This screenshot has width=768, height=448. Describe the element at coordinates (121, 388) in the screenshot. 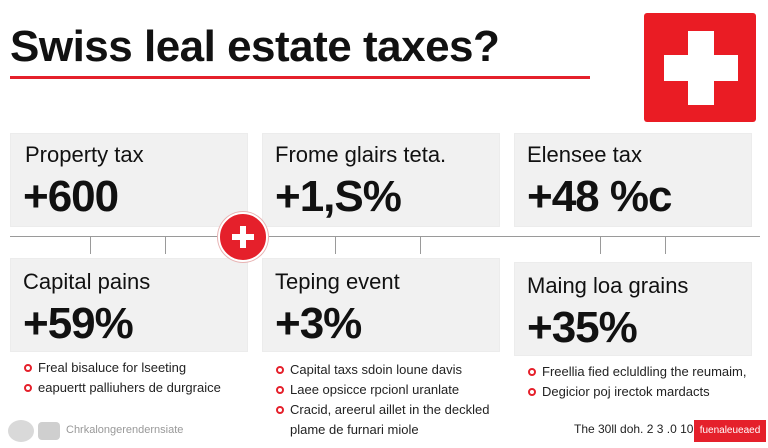

I see `list-item: eapuertt palliuhers de durgraice` at that location.